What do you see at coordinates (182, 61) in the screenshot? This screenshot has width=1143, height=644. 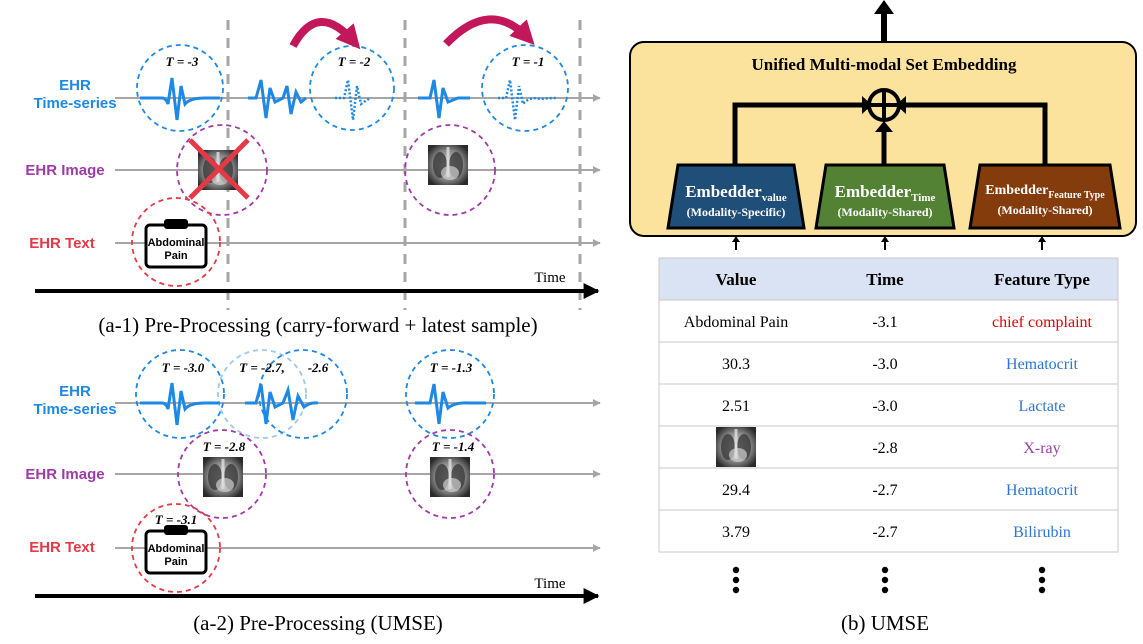 I see `t-label: T = -3` at bounding box center [182, 61].